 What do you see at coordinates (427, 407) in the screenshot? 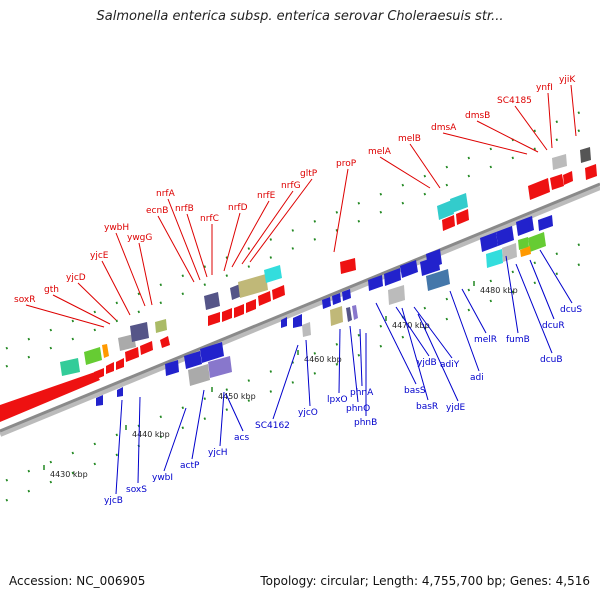
I see `gene-label: basR` at bounding box center [427, 407].